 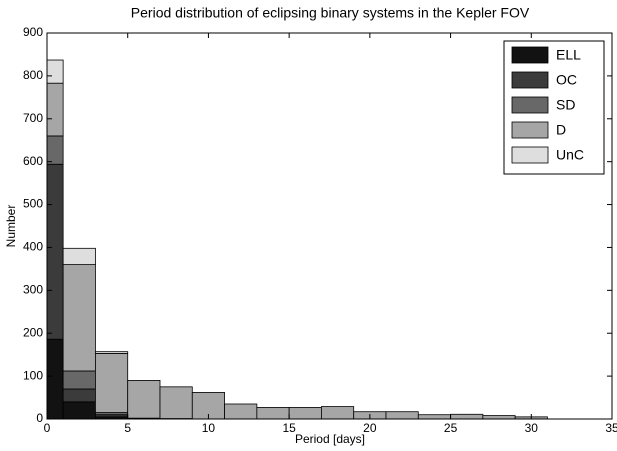 I want to click on legend-label: ELL, so click(x=568, y=55).